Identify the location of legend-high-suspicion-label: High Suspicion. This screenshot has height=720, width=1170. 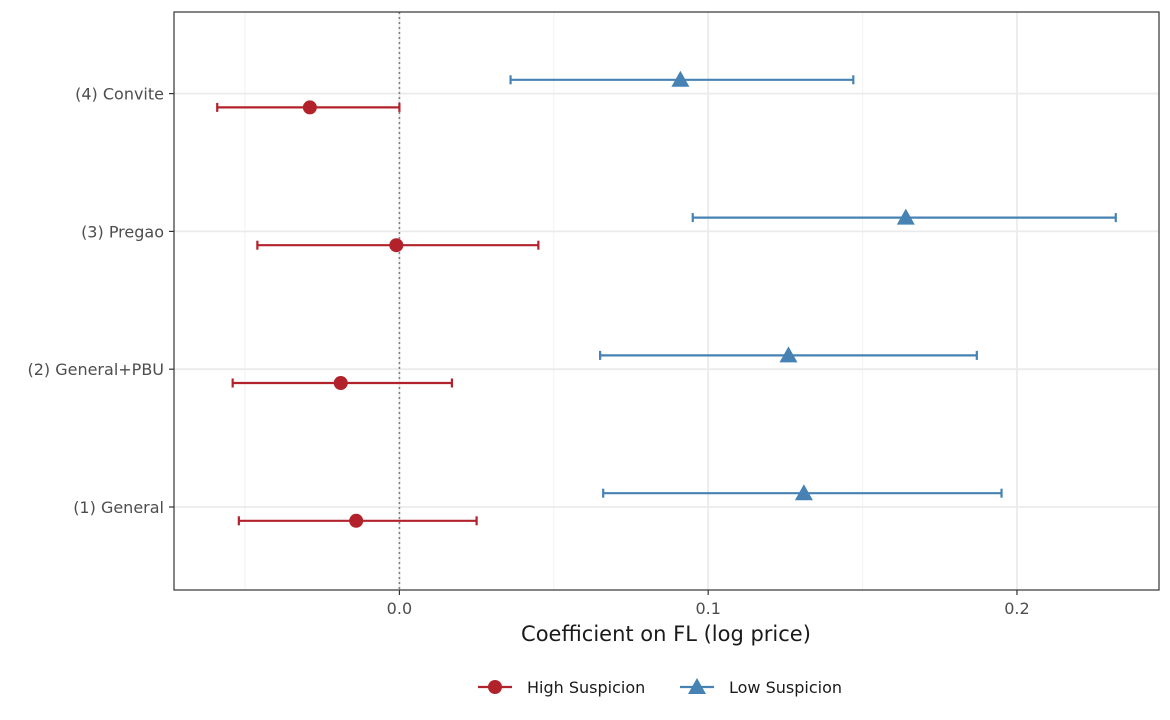
(586, 687).